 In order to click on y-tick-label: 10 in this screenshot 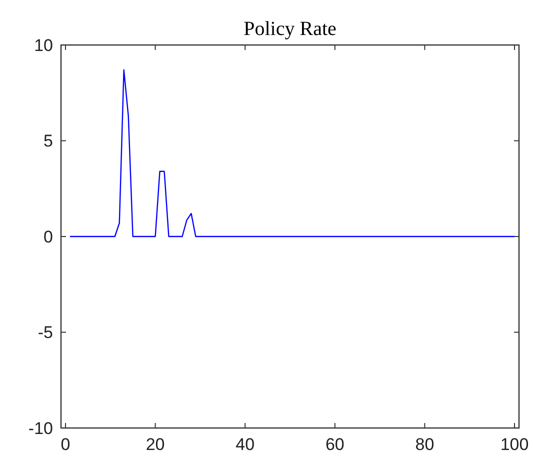, I will do `click(43, 45)`.